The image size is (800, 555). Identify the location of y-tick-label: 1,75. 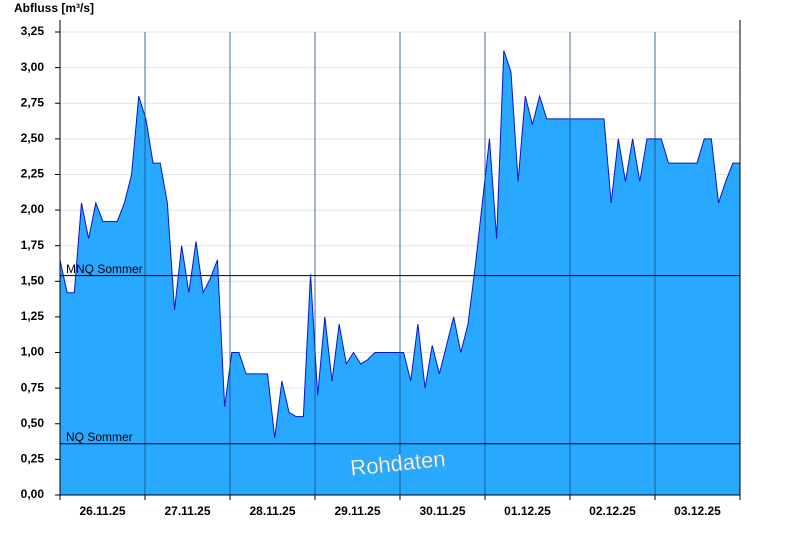
(33, 245).